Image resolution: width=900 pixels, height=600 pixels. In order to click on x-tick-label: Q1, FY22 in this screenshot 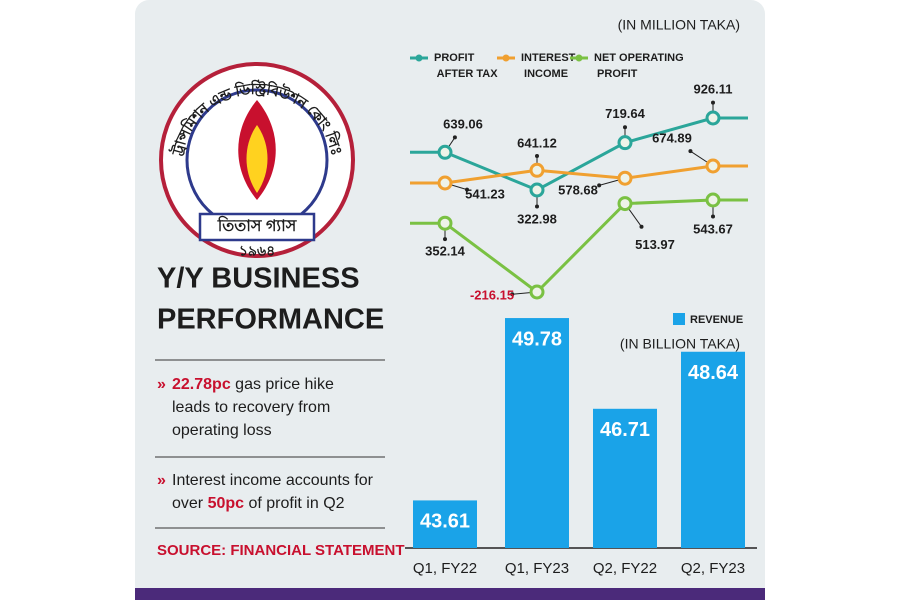, I will do `click(445, 568)`.